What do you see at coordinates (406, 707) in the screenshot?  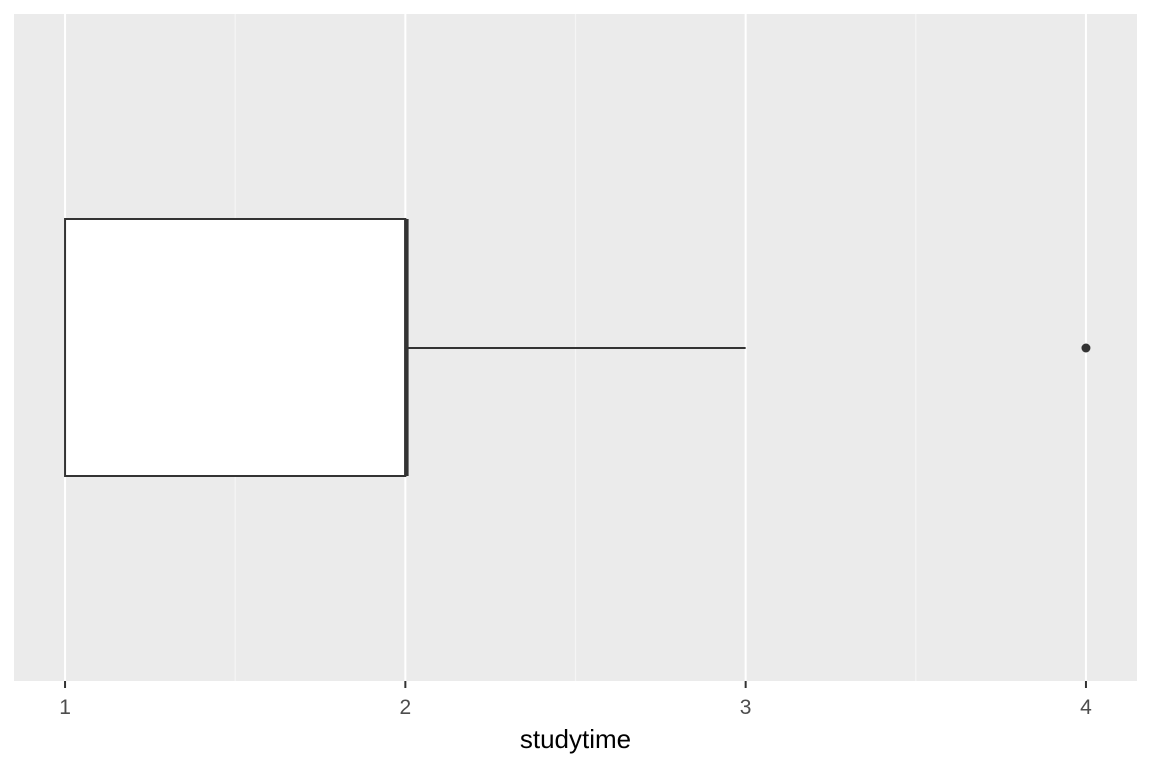 I see `x-tick-label: 2` at bounding box center [406, 707].